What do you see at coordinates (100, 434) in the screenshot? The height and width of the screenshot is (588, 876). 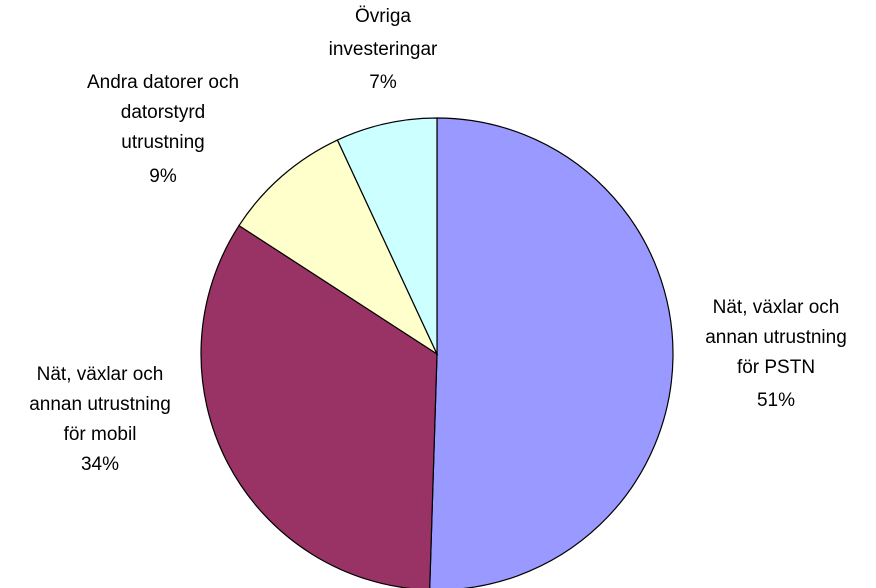 I see `label-line: för mobil` at bounding box center [100, 434].